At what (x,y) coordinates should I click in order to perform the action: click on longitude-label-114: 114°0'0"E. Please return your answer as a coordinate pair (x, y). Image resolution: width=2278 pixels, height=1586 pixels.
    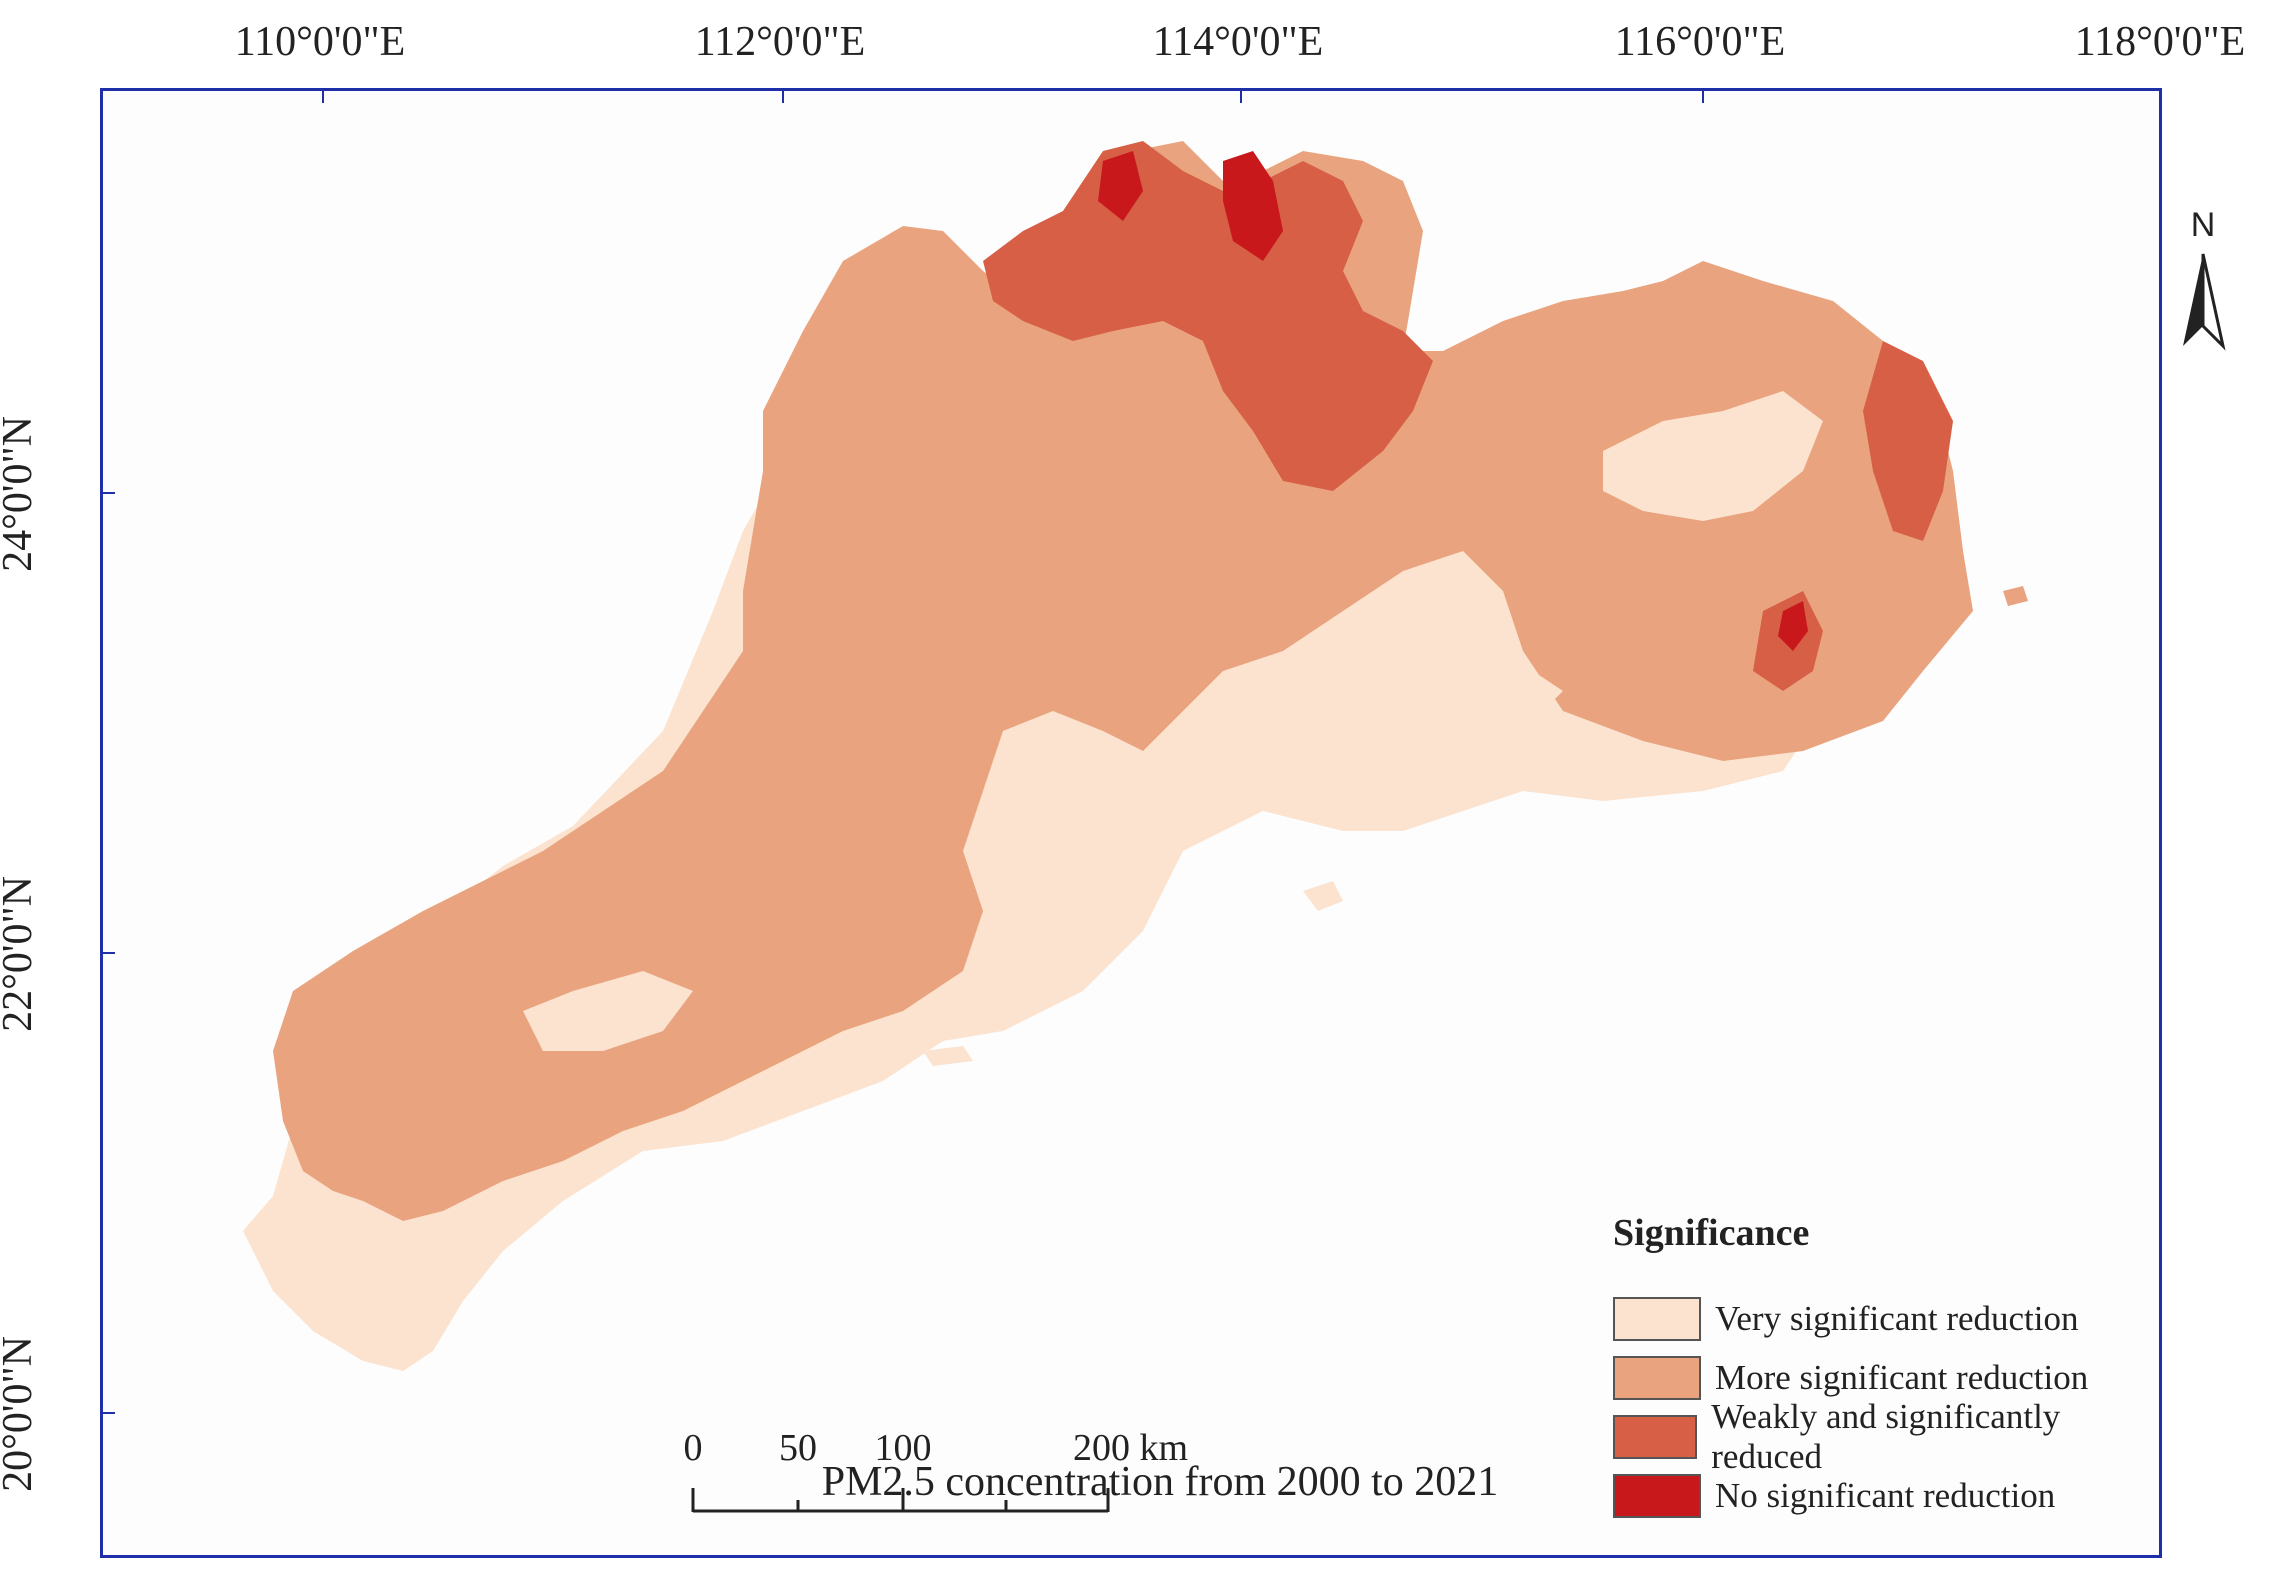
    Looking at the image, I should click on (1238, 42).